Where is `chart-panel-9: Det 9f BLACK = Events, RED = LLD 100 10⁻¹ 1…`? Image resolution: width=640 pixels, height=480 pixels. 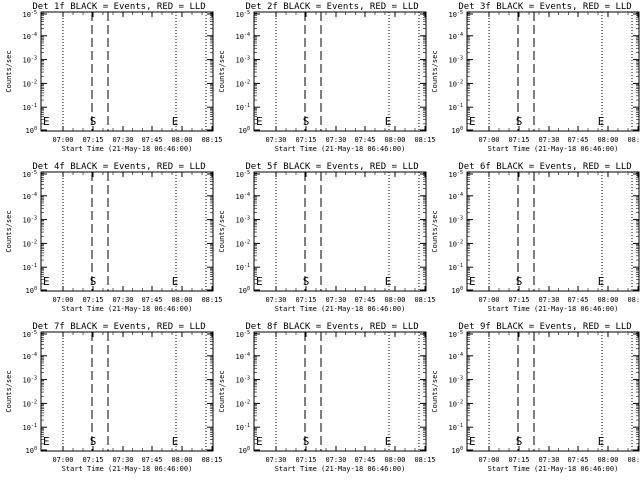
chart-panel-9: Det 9f BLACK = Events, RED = LLD 100 10⁻¹ 1… is located at coordinates (535, 397).